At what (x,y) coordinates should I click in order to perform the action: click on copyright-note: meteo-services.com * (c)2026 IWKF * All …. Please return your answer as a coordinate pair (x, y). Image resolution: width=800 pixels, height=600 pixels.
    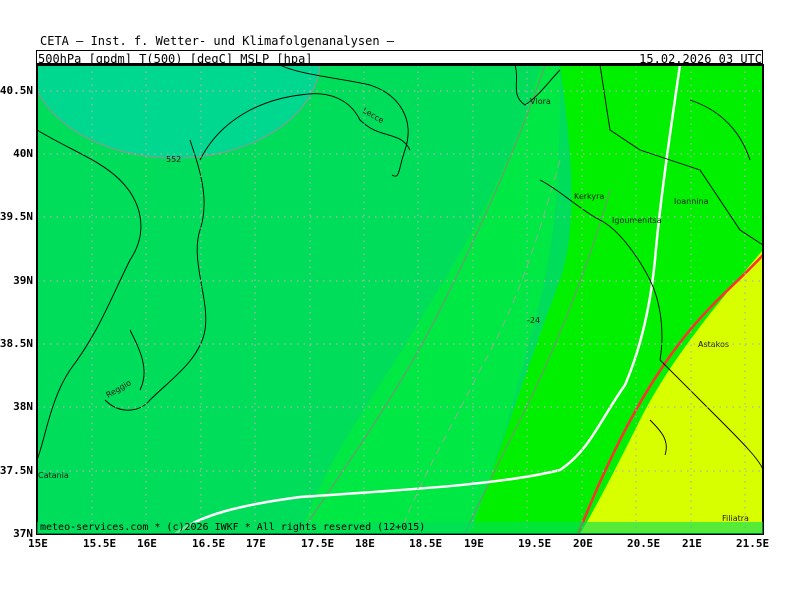
    Looking at the image, I should click on (233, 527).